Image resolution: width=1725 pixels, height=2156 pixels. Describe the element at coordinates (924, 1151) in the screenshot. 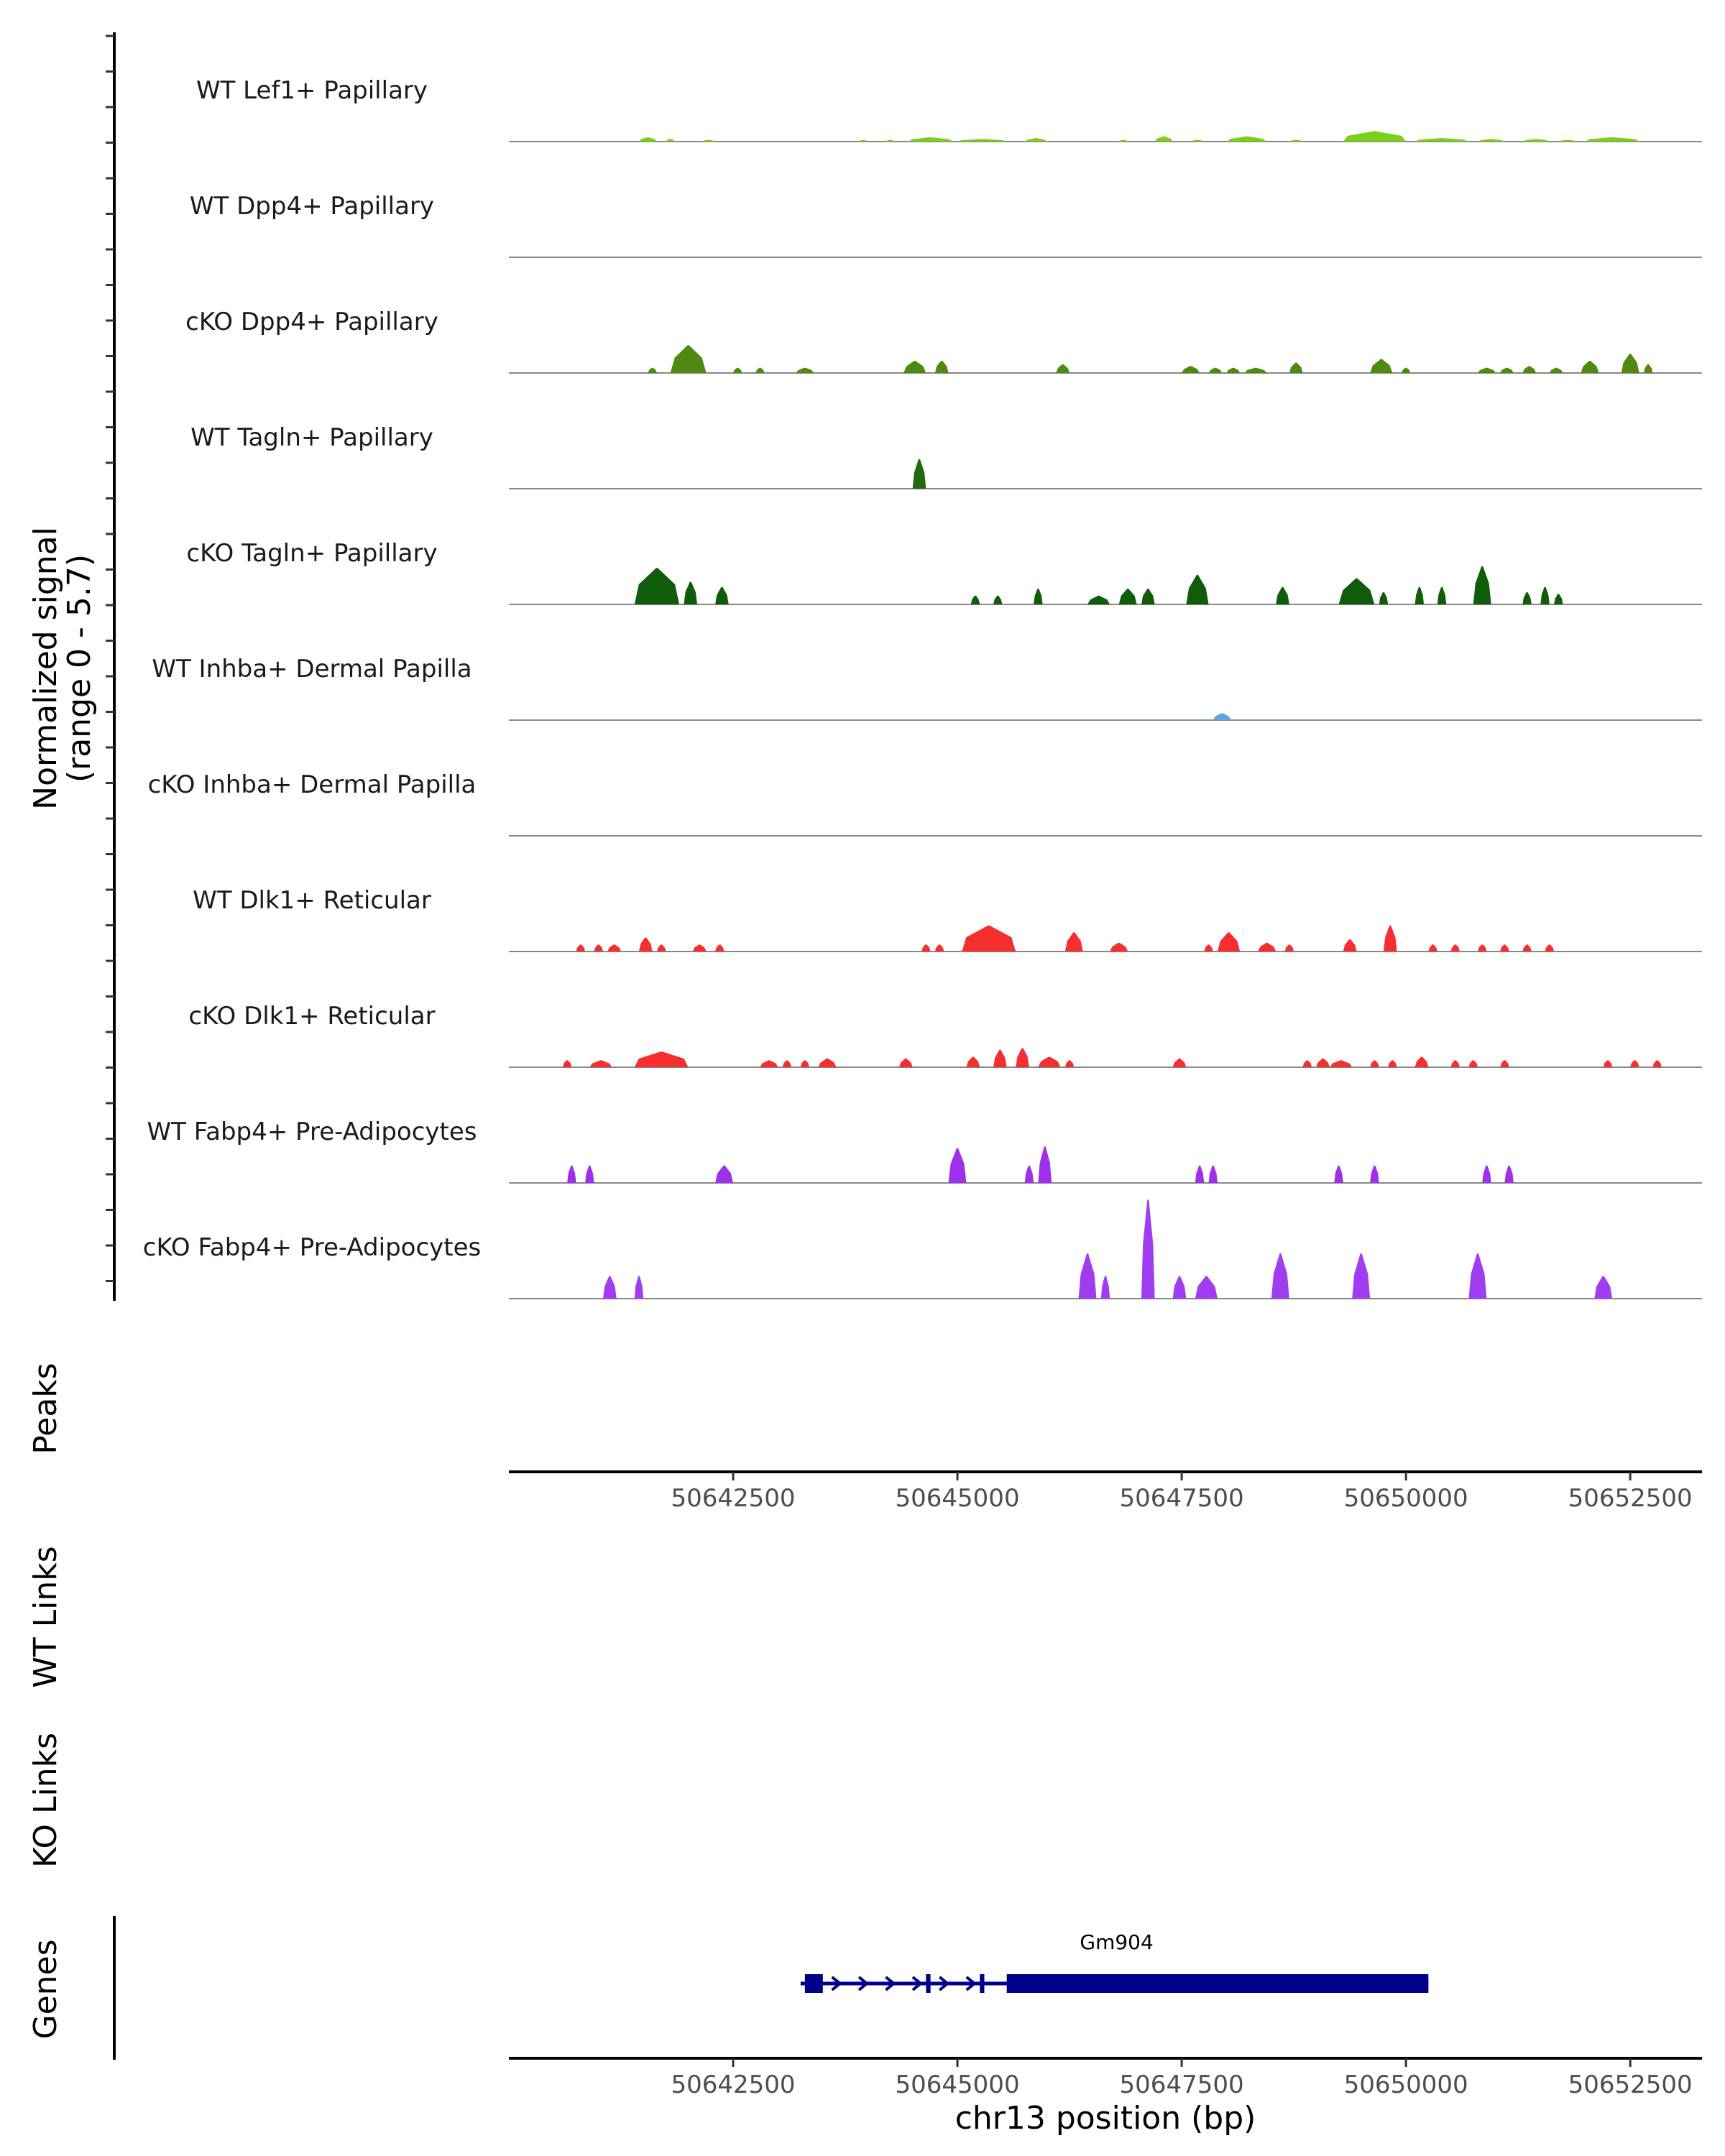

I see `track-wt-fabp4-pre-adipocytes: WT Fabp4+ Pre-Adipocytes` at that location.